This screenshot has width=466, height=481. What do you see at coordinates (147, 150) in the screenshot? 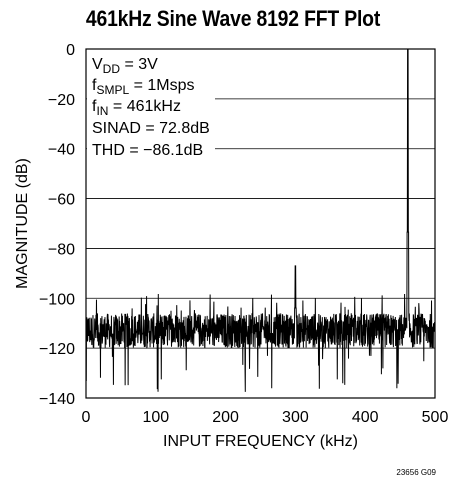
I see `annotation-thd: THD = −86.1dB` at bounding box center [147, 150].